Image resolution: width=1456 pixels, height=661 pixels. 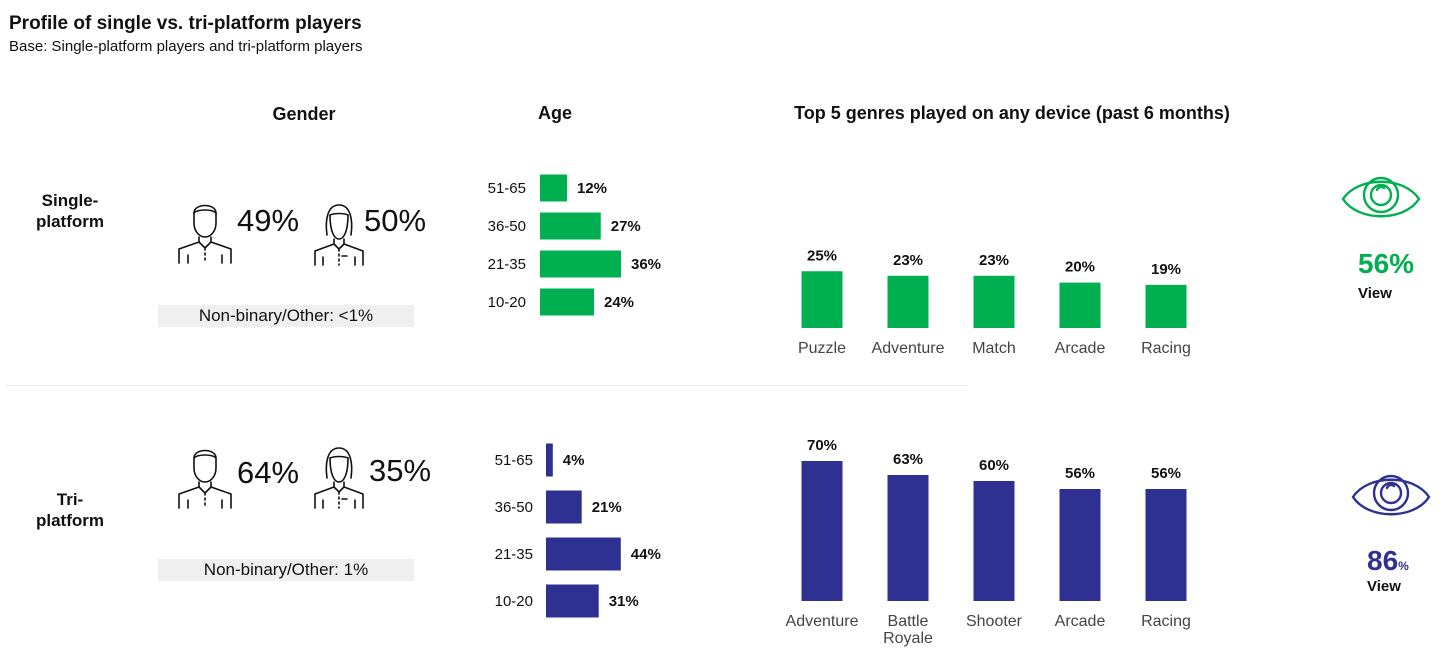 I want to click on age-value-label: 31%, so click(x=624, y=601).